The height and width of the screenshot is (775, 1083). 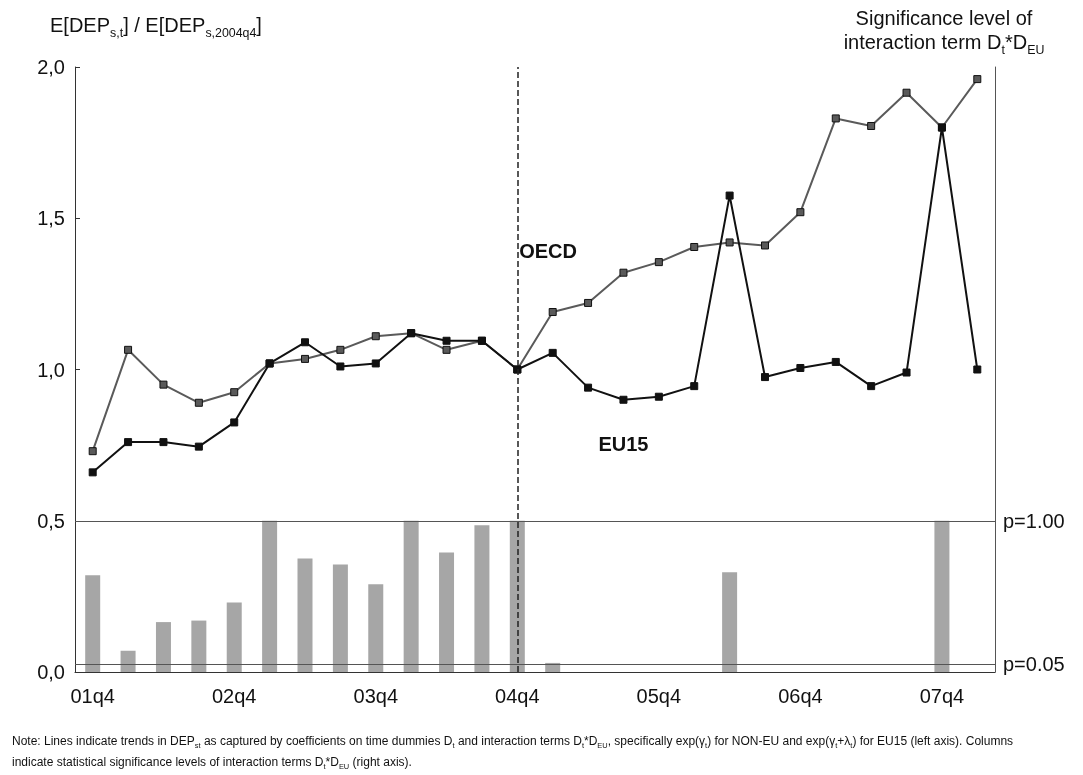 I want to click on y2-axis-title: Significance level of interaction term D$_{t}$*D$_{EU}$, so click(x=944, y=32).